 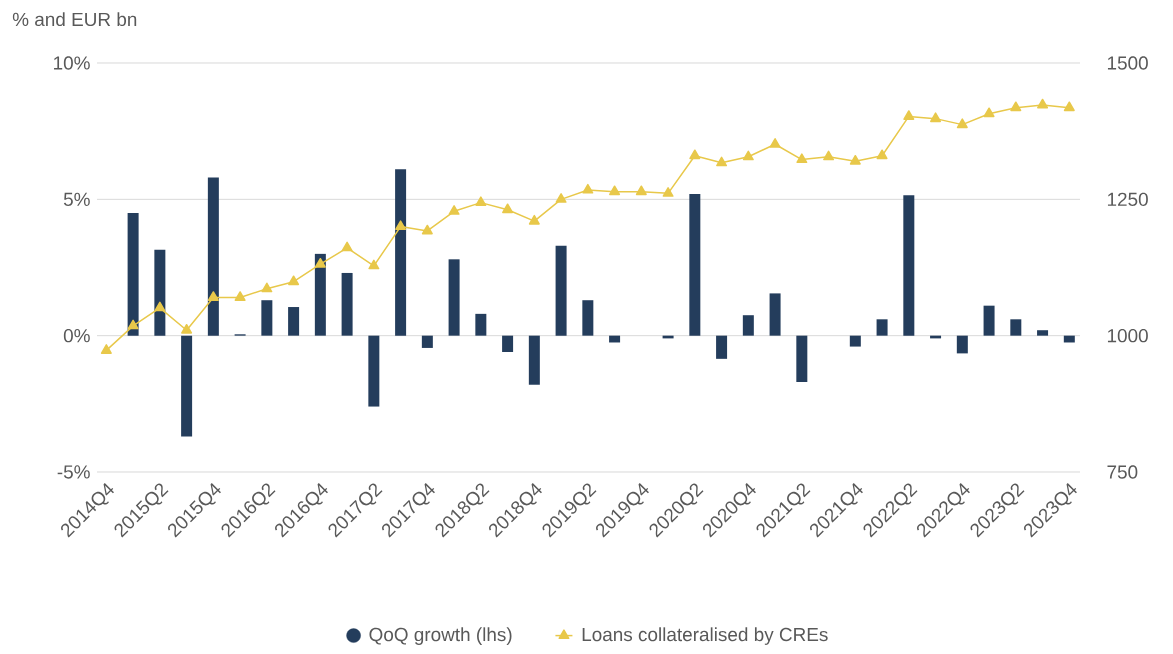 What do you see at coordinates (440, 636) in the screenshot?
I see `legend-label: QoQ growth (lhs)` at bounding box center [440, 636].